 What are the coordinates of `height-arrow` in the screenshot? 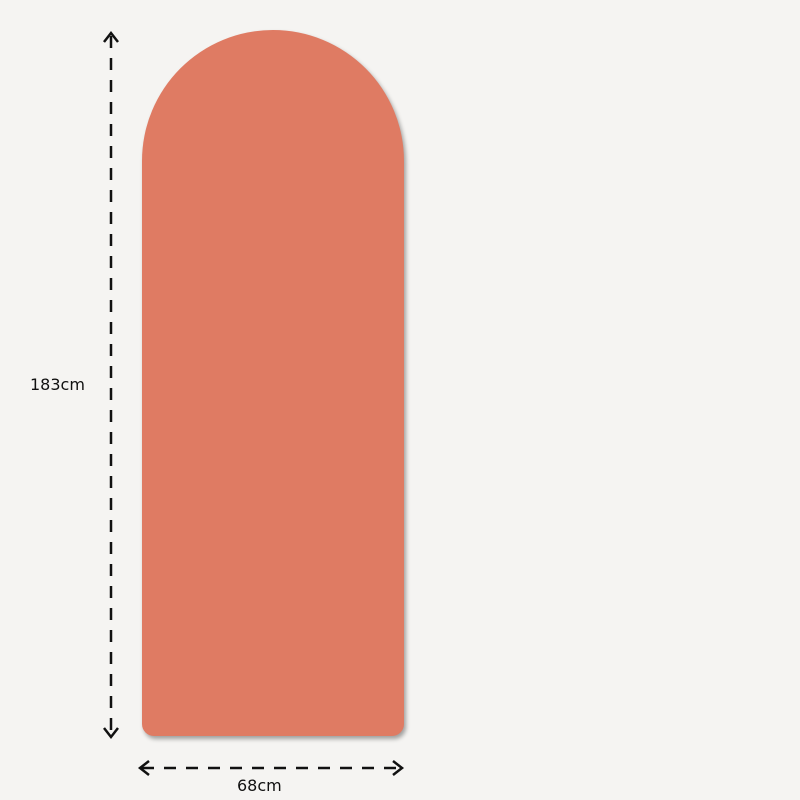 It's located at (111, 385).